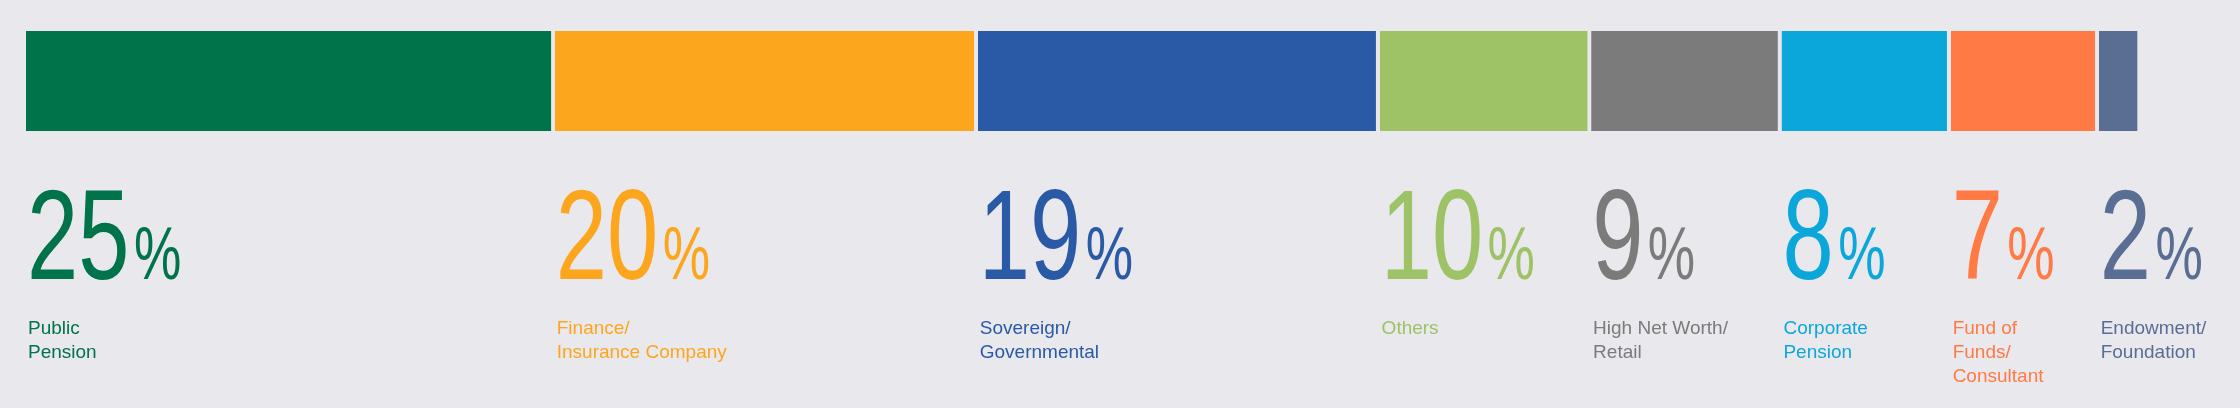 The width and height of the screenshot is (2240, 408). Describe the element at coordinates (2151, 235) in the screenshot. I see `data-label: 2%` at that location.